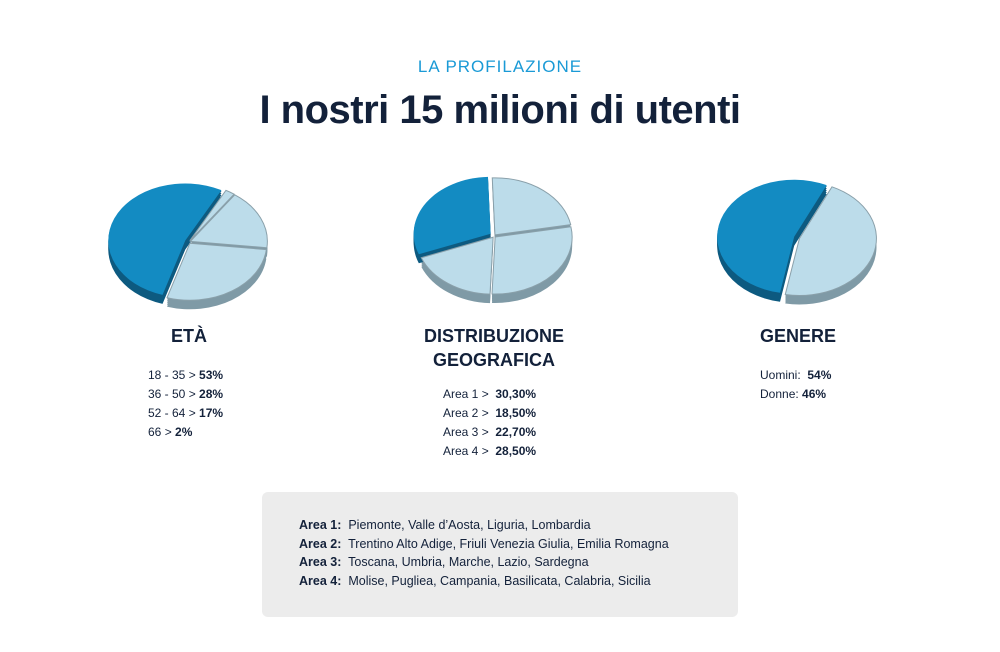  What do you see at coordinates (500, 66) in the screenshot?
I see `kicker: LA PROFILAZIONE` at bounding box center [500, 66].